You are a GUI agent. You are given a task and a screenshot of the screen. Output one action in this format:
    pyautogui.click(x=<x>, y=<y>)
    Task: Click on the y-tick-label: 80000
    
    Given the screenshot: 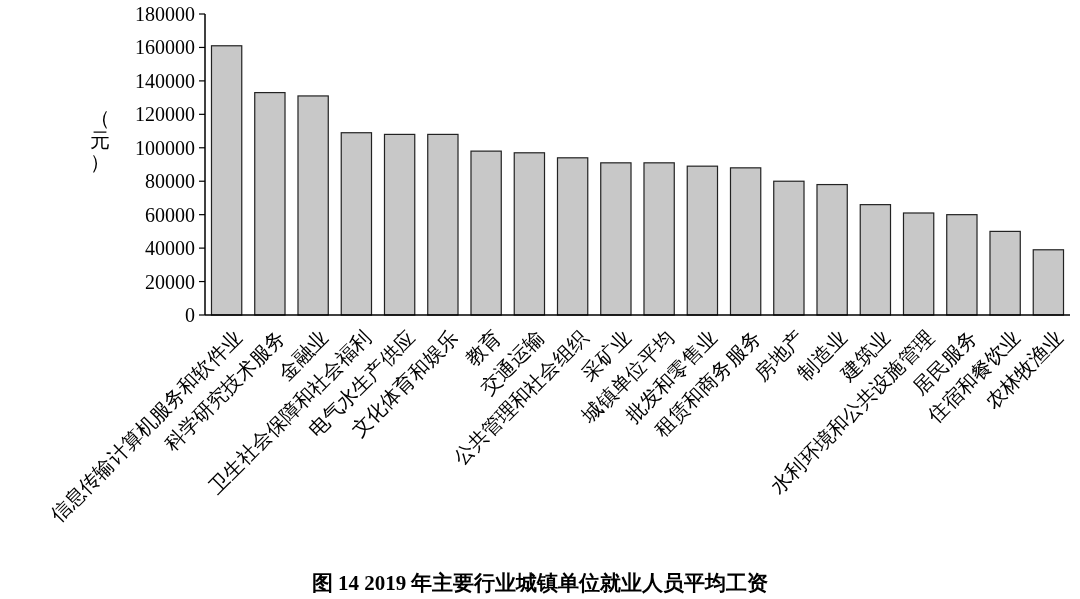 What is the action you would take?
    pyautogui.click(x=170, y=181)
    